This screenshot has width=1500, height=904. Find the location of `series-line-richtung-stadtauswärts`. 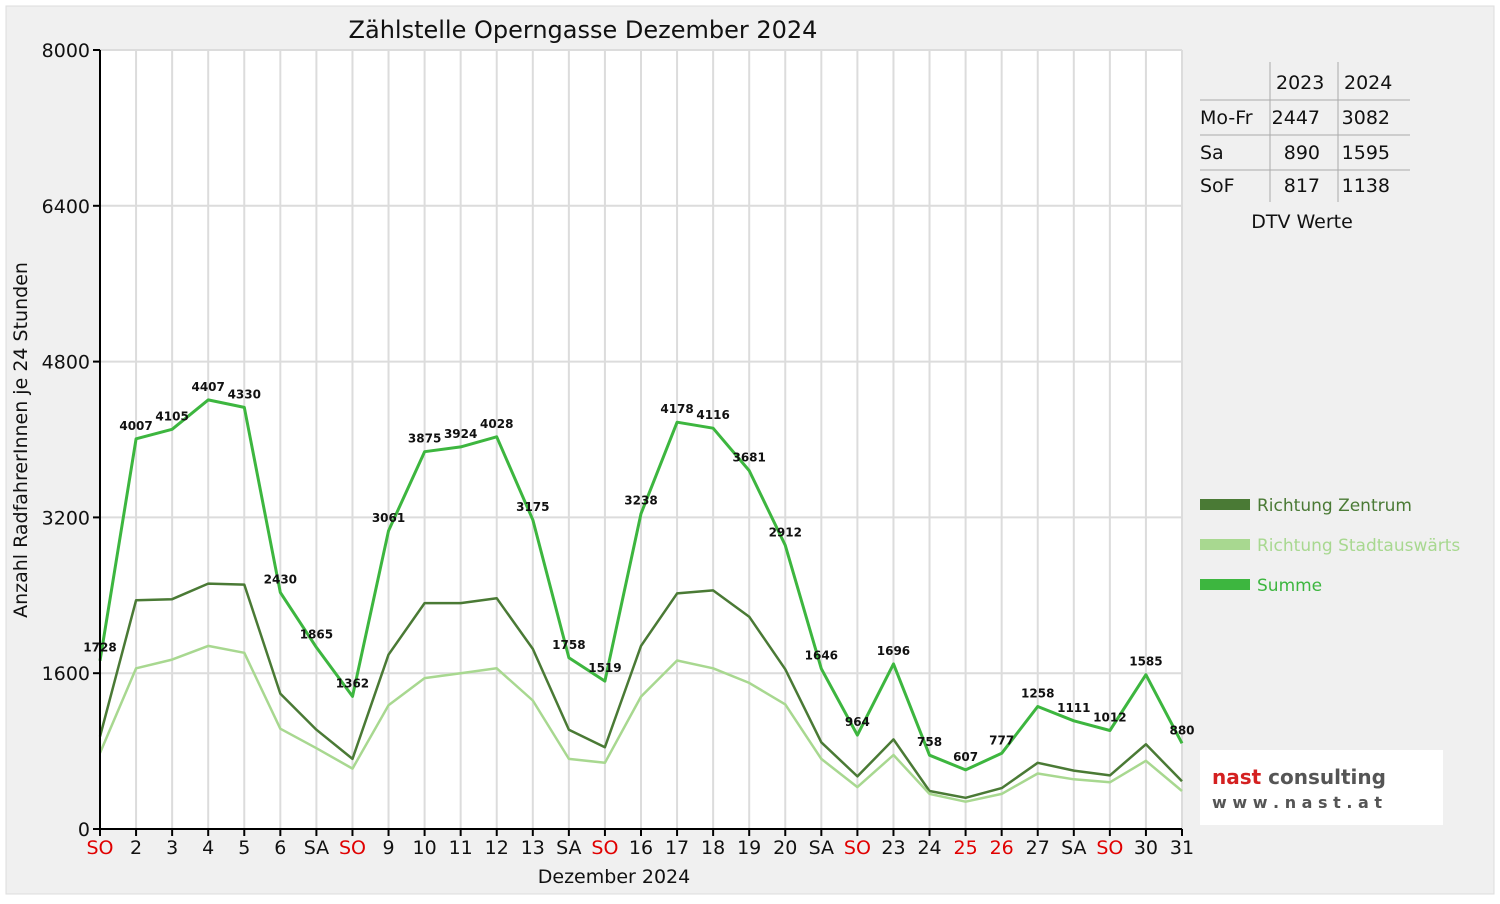

series-line-richtung-stadtauswärts is located at coordinates (640, 723).